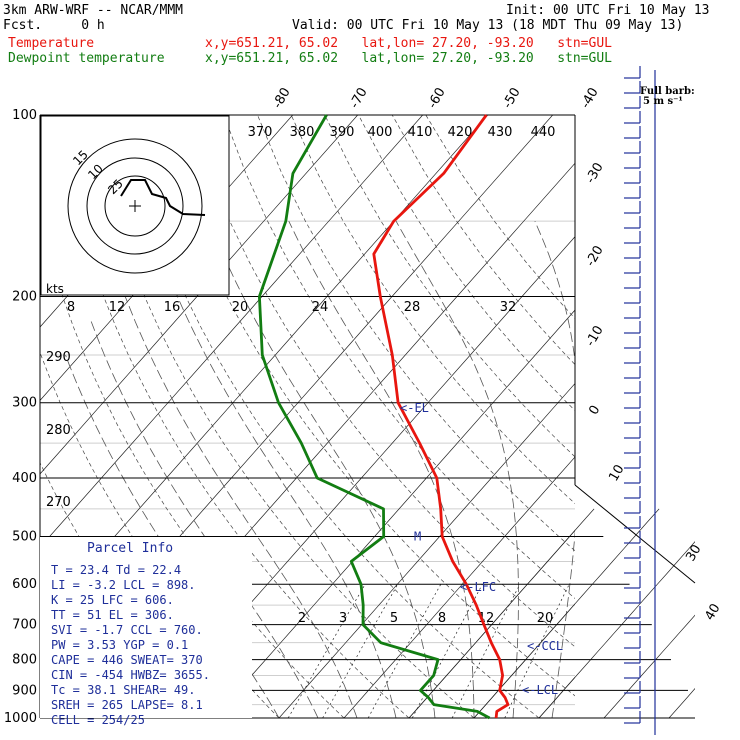  Describe the element at coordinates (98, 720) in the screenshot. I see `parcel-info-row: CELL = 254/25` at that location.